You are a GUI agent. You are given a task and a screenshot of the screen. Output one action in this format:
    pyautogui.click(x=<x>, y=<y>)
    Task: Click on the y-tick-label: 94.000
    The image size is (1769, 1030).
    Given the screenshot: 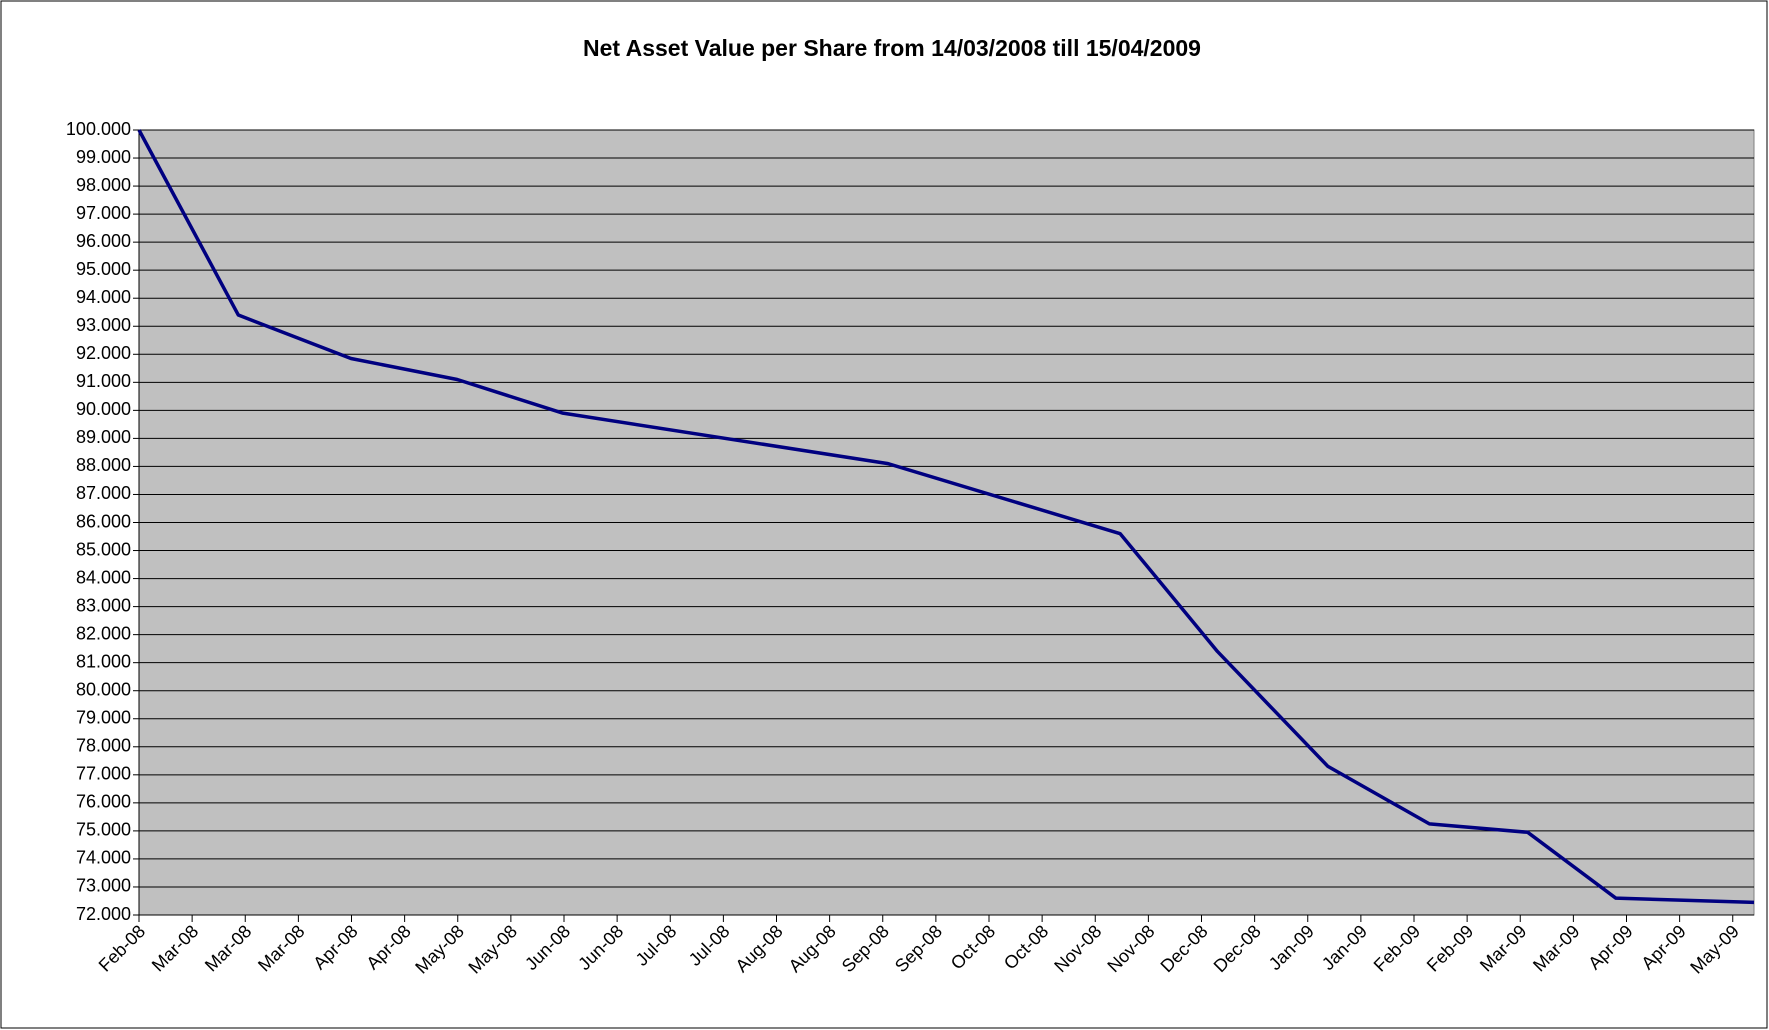 What is the action you would take?
    pyautogui.click(x=103, y=297)
    